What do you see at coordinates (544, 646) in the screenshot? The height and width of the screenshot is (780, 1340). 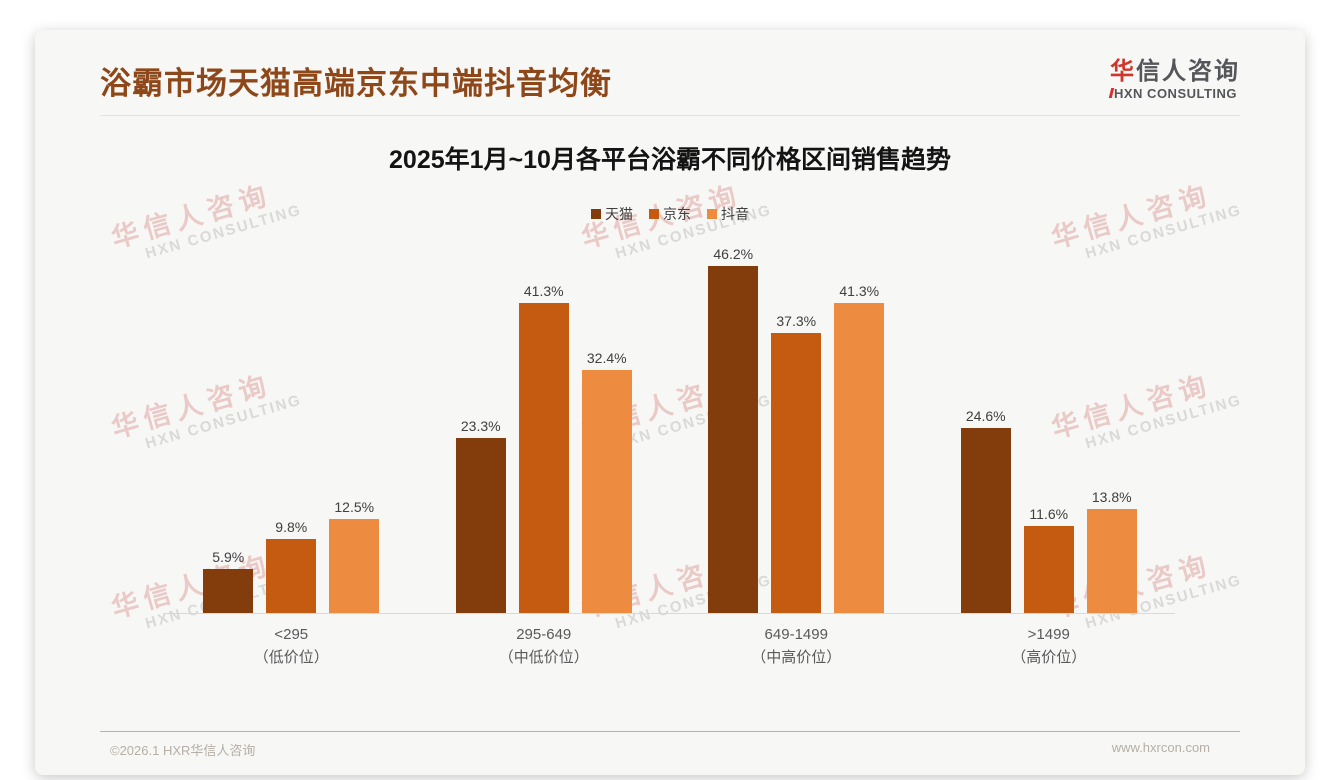 I see `category-label-1: 295-649 （中低价位）` at bounding box center [544, 646].